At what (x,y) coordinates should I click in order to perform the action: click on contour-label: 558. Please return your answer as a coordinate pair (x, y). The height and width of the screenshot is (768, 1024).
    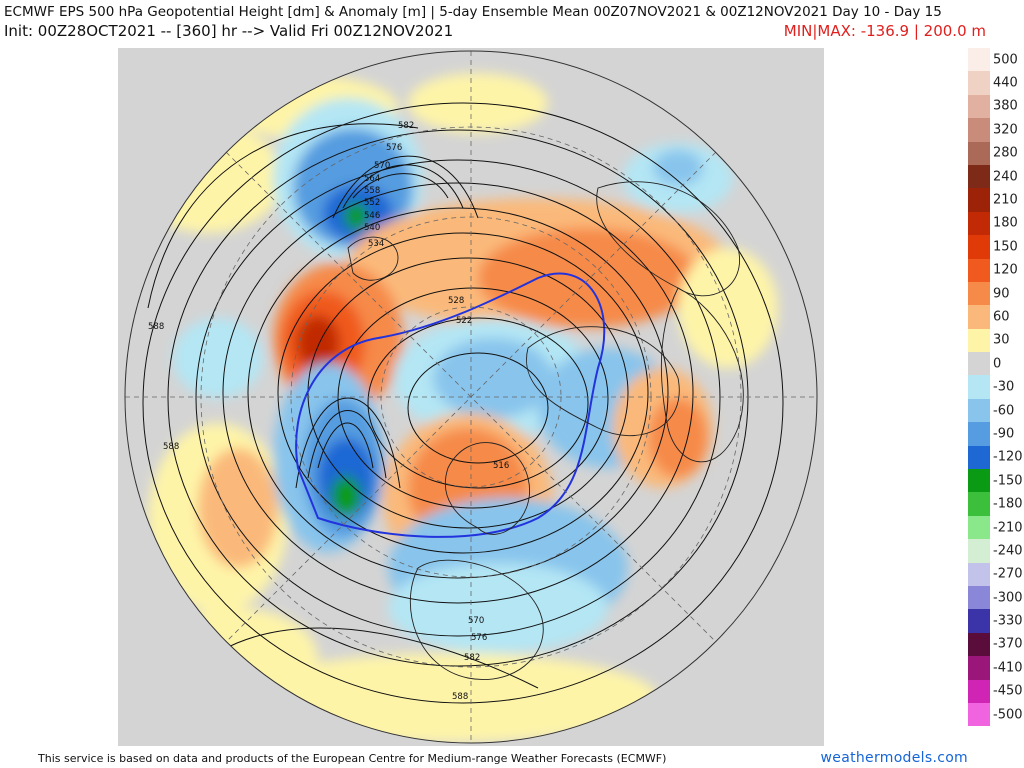
    Looking at the image, I should click on (372, 191).